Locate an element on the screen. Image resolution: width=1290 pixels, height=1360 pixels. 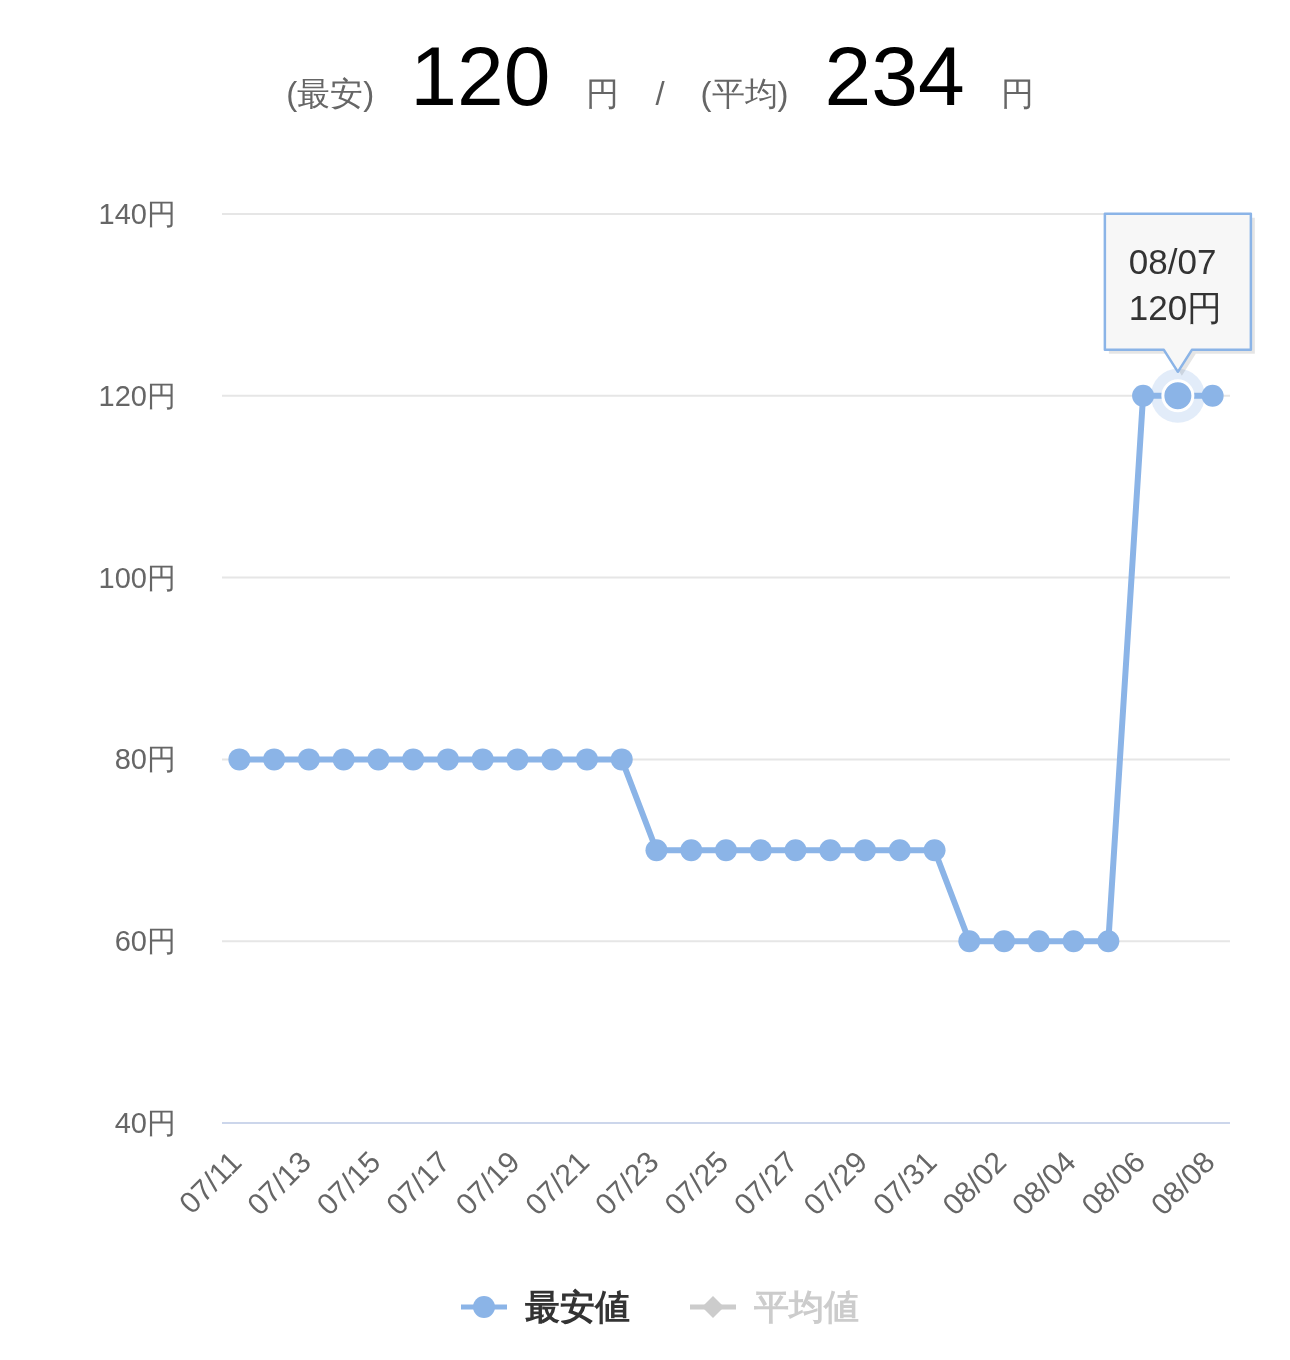
title: (最安) 120 円 / (平均) 234 円 is located at coordinates (660, 76).